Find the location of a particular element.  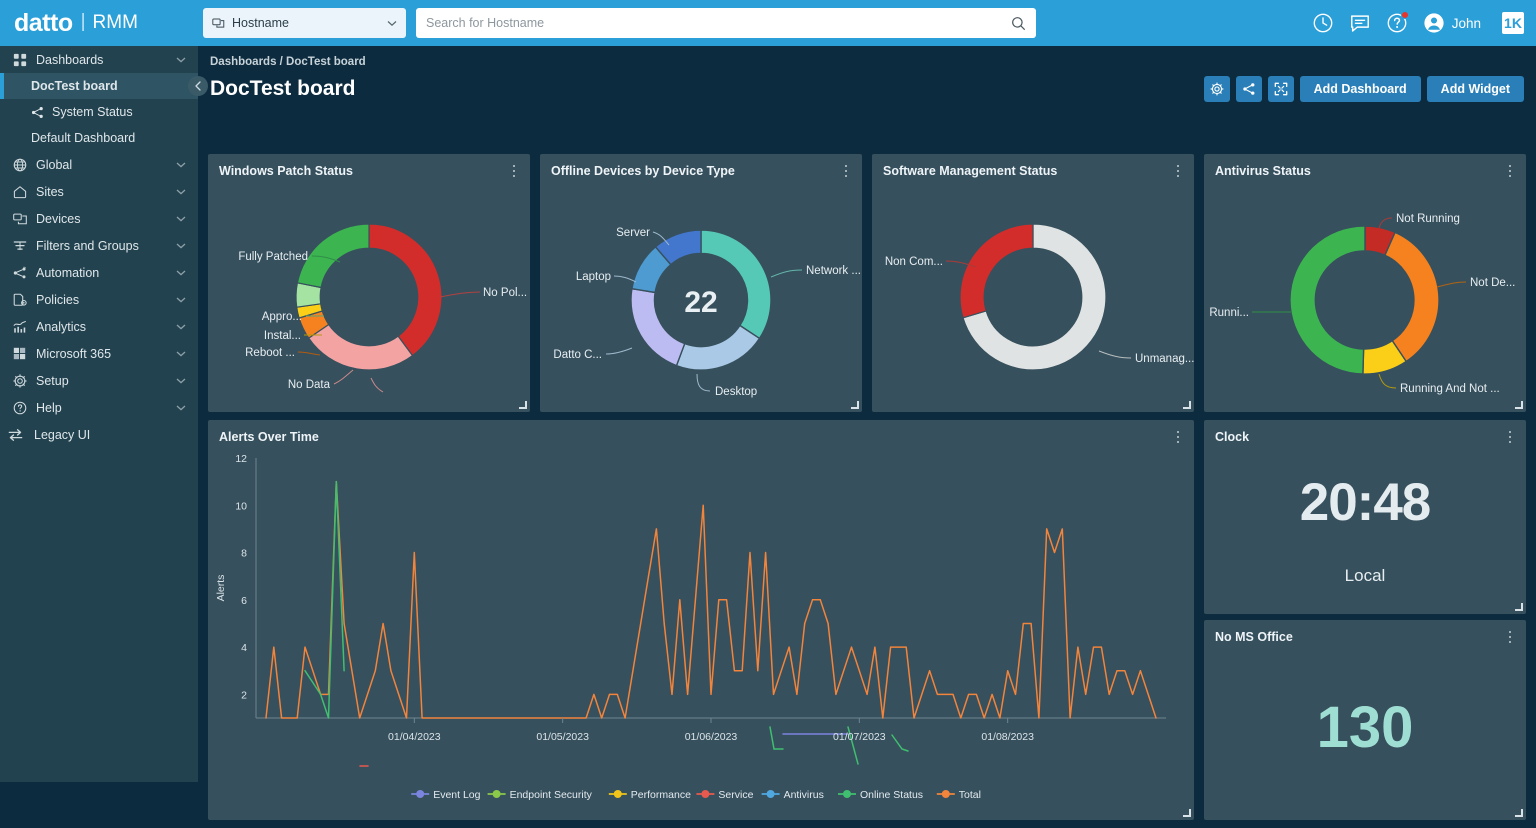

app-switcher-button: 1K is located at coordinates (1513, 23).